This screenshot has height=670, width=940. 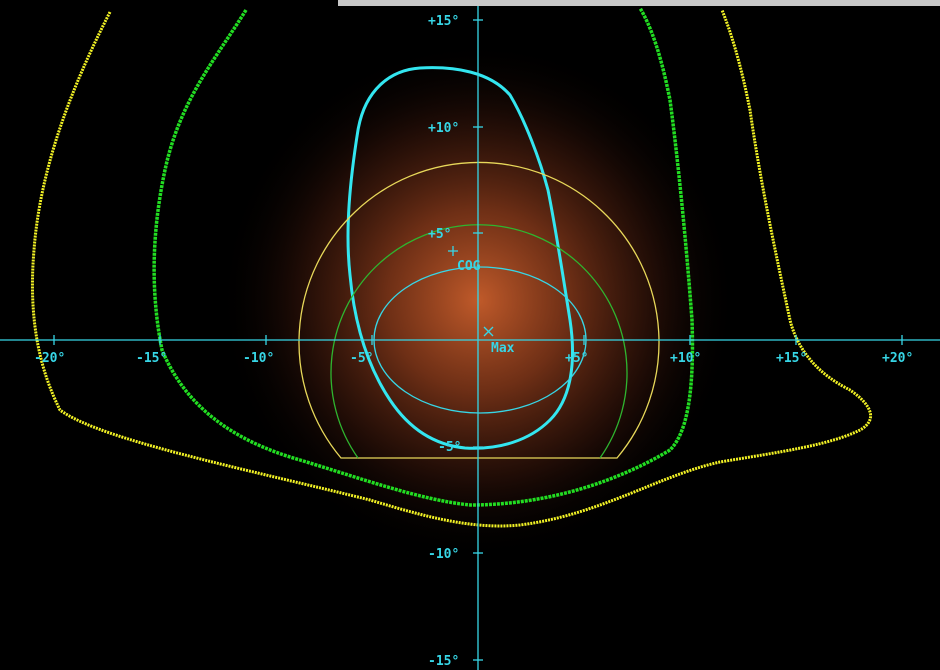 What do you see at coordinates (576, 358) in the screenshot?
I see `x-tick-label: +5°` at bounding box center [576, 358].